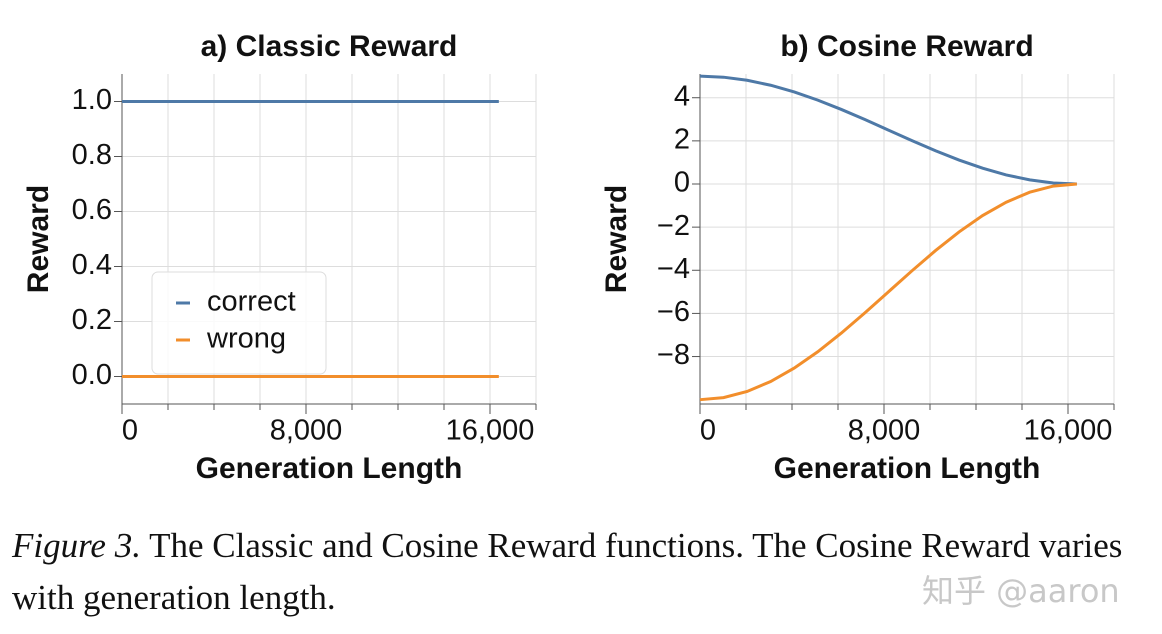  What do you see at coordinates (673, 312) in the screenshot?
I see `y-tick-label: −6` at bounding box center [673, 312].